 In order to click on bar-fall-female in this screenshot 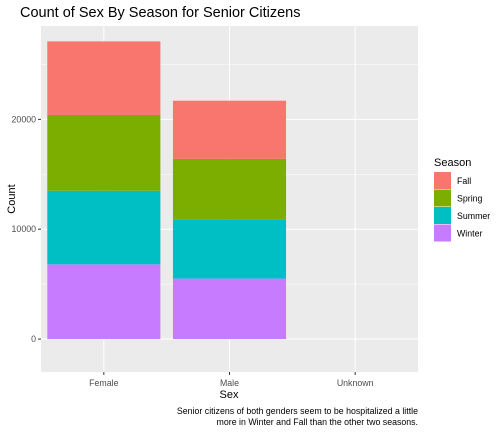, I will do `click(104, 78)`.